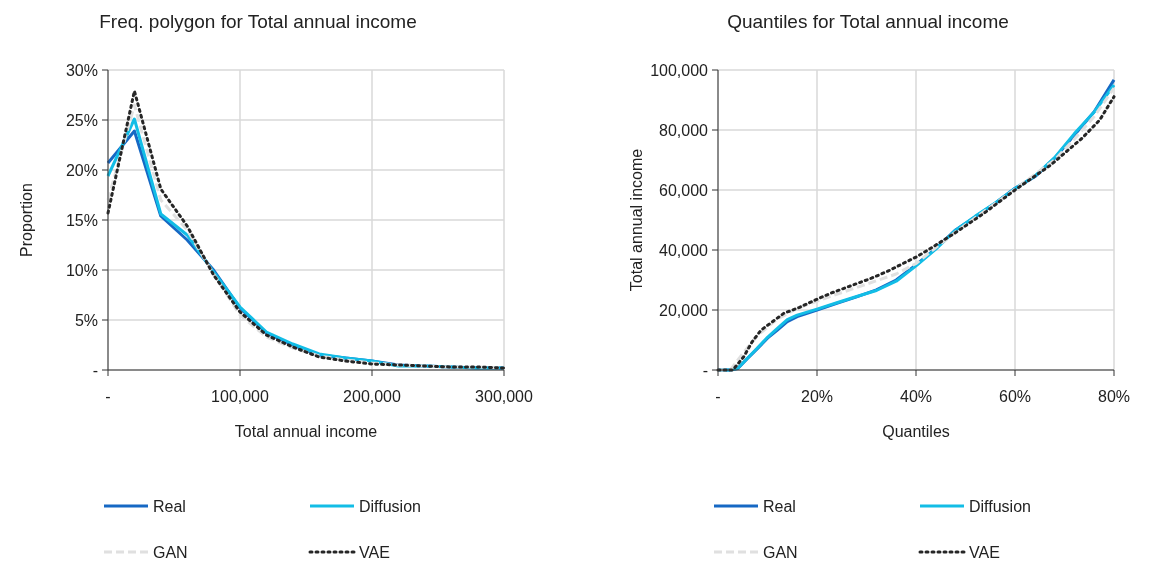 The height and width of the screenshot is (565, 1164). What do you see at coordinates (636, 220) in the screenshot?
I see `y-axis-title: Total annual income` at bounding box center [636, 220].